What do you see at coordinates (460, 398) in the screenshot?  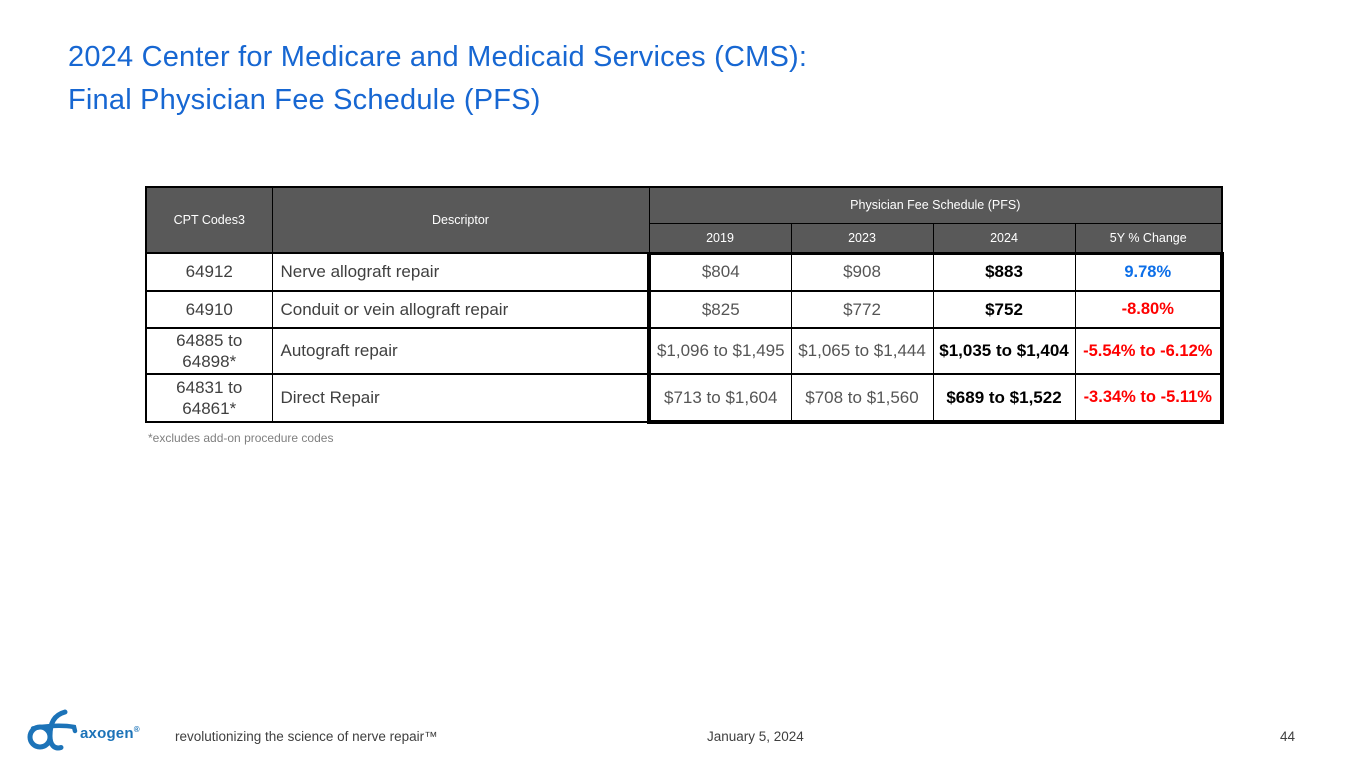 I see `cell-descriptor: Direct Repair` at bounding box center [460, 398].